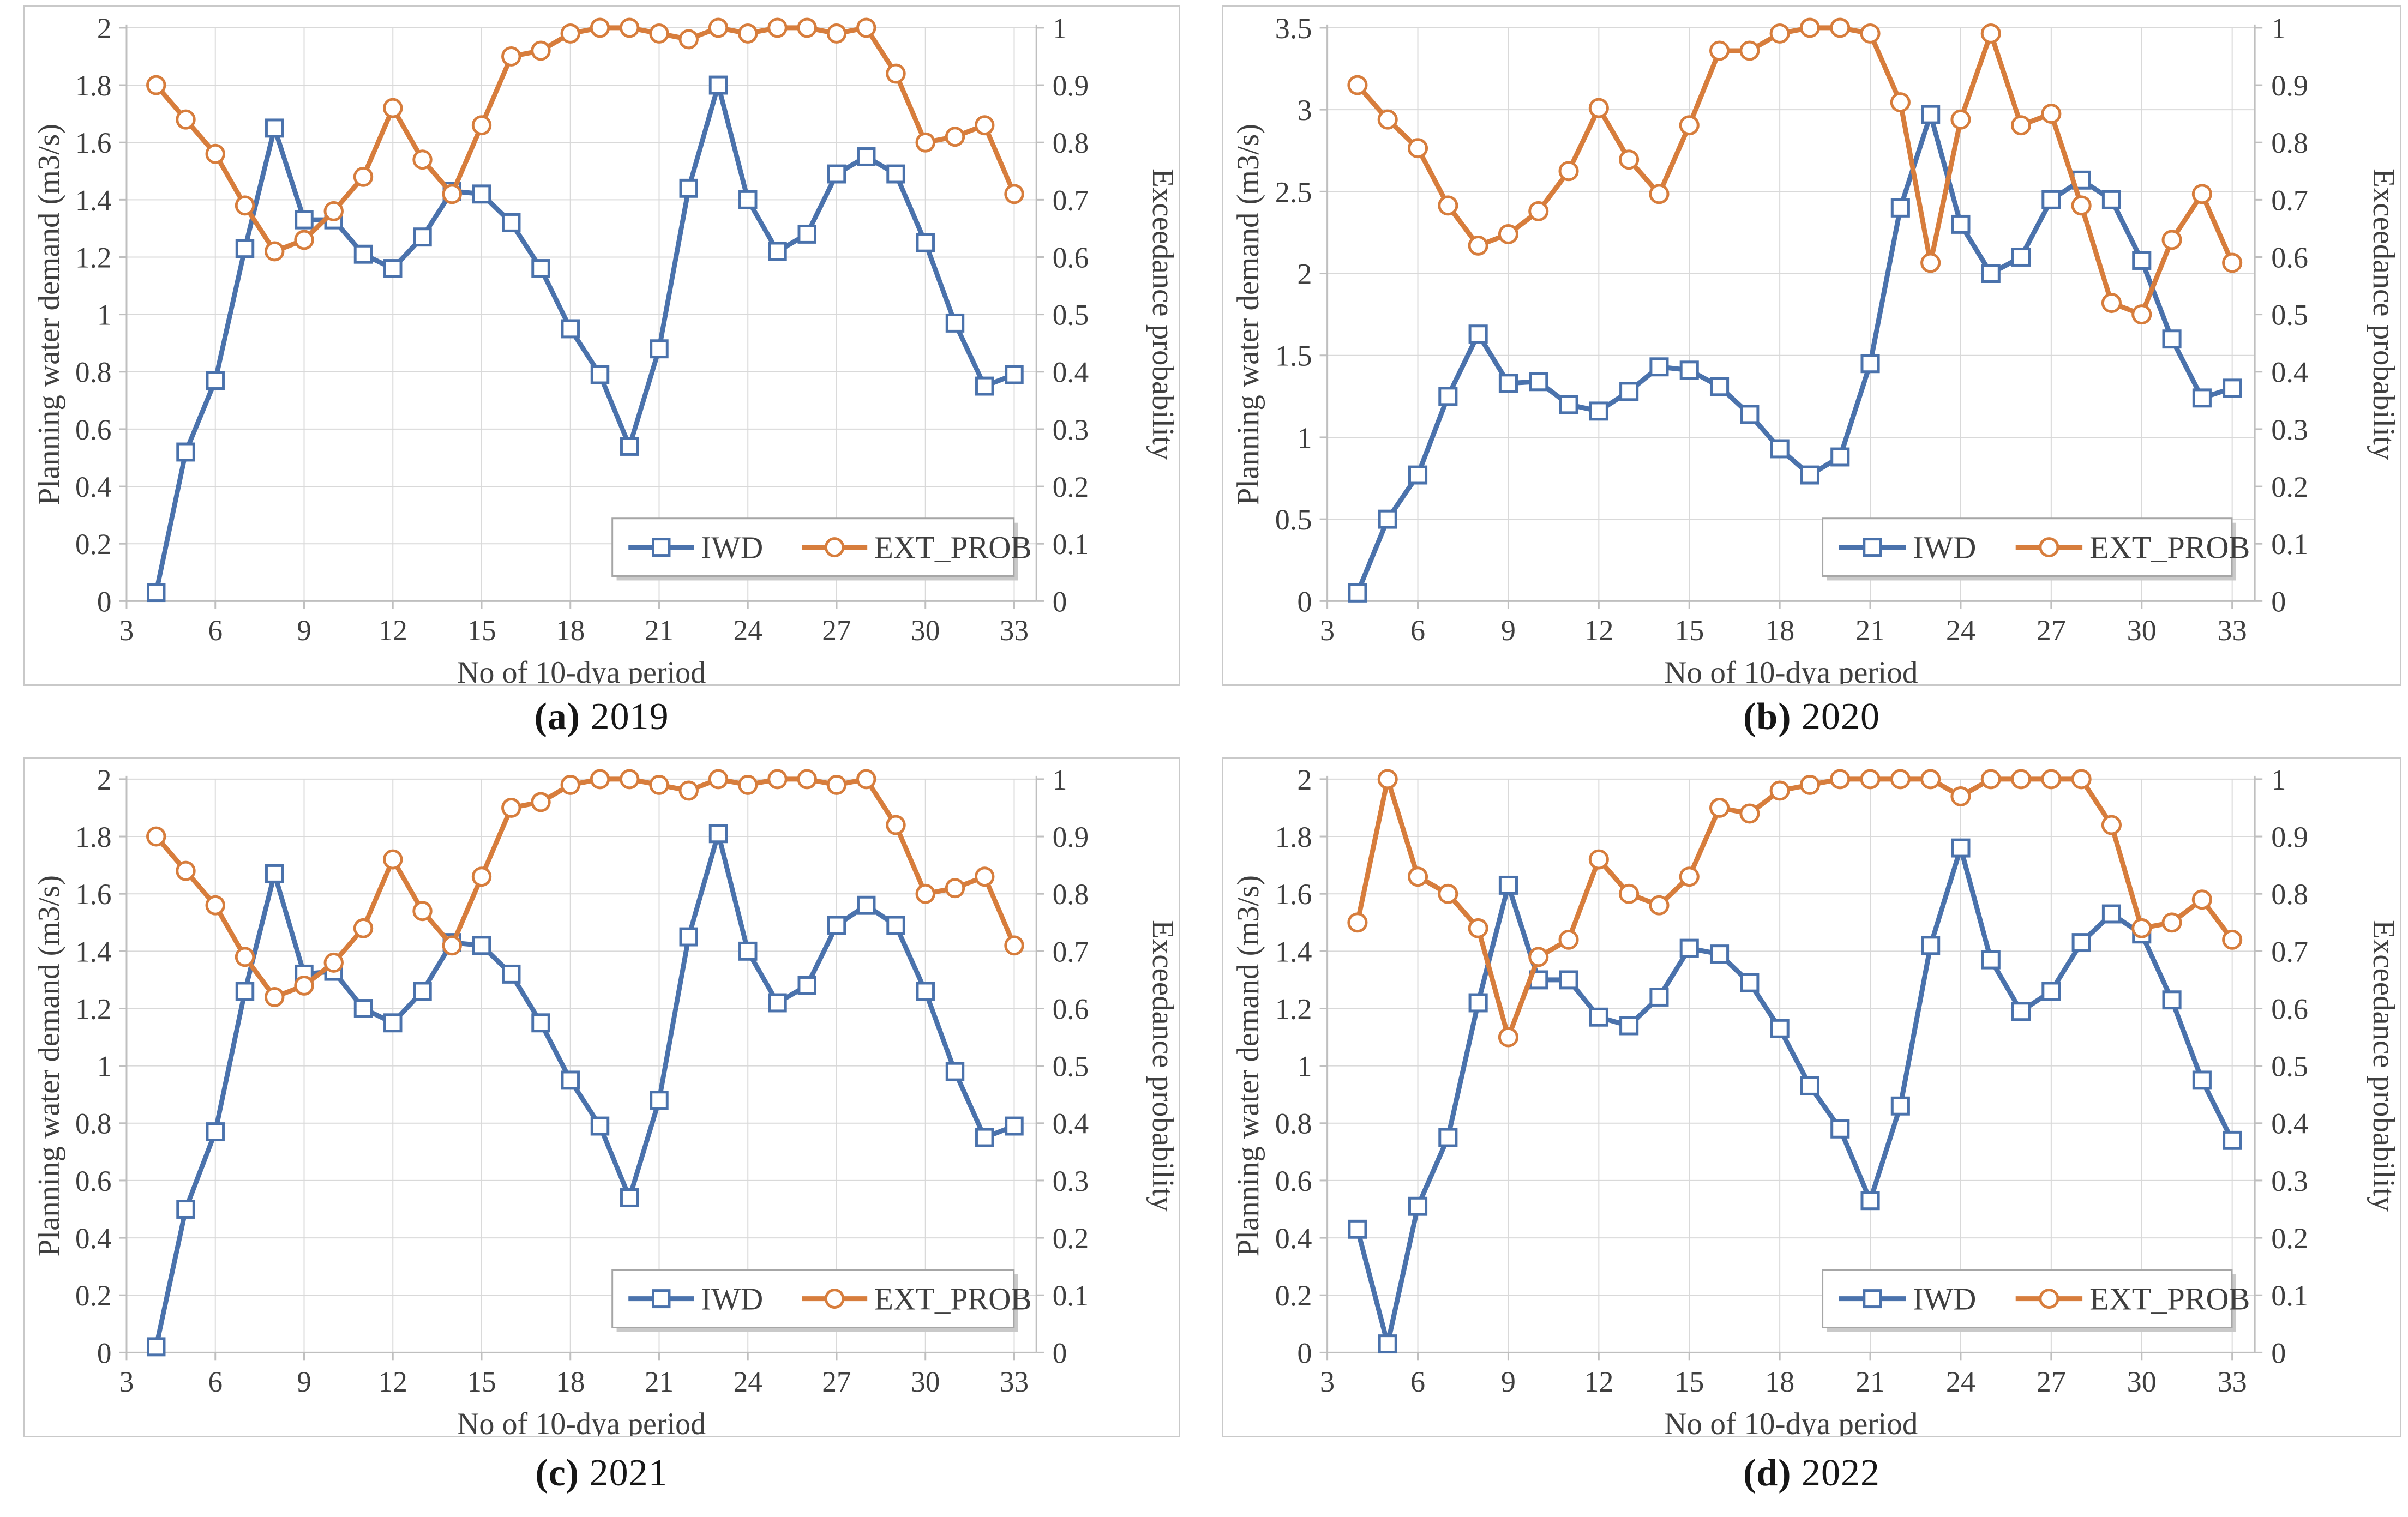 The width and height of the screenshot is (2408, 1517). What do you see at coordinates (1841, 717) in the screenshot?
I see `caption-b-year: 2020` at bounding box center [1841, 717].